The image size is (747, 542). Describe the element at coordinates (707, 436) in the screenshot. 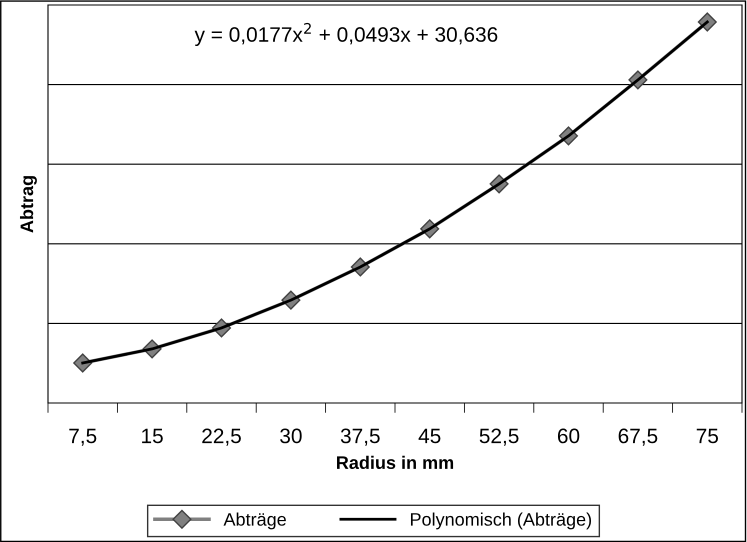

I see `x-tick-label: 75` at that location.